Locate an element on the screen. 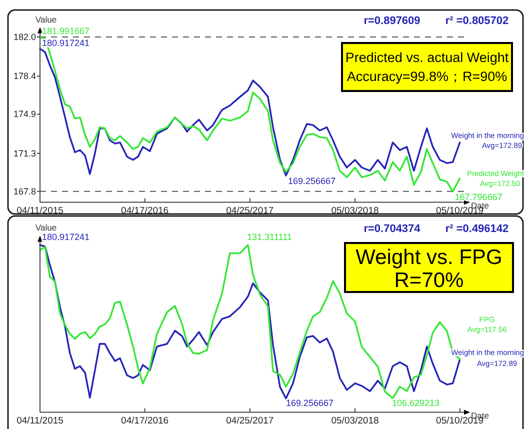 The height and width of the screenshot is (429, 527). text: r=0.704374 is located at coordinates (393, 229).